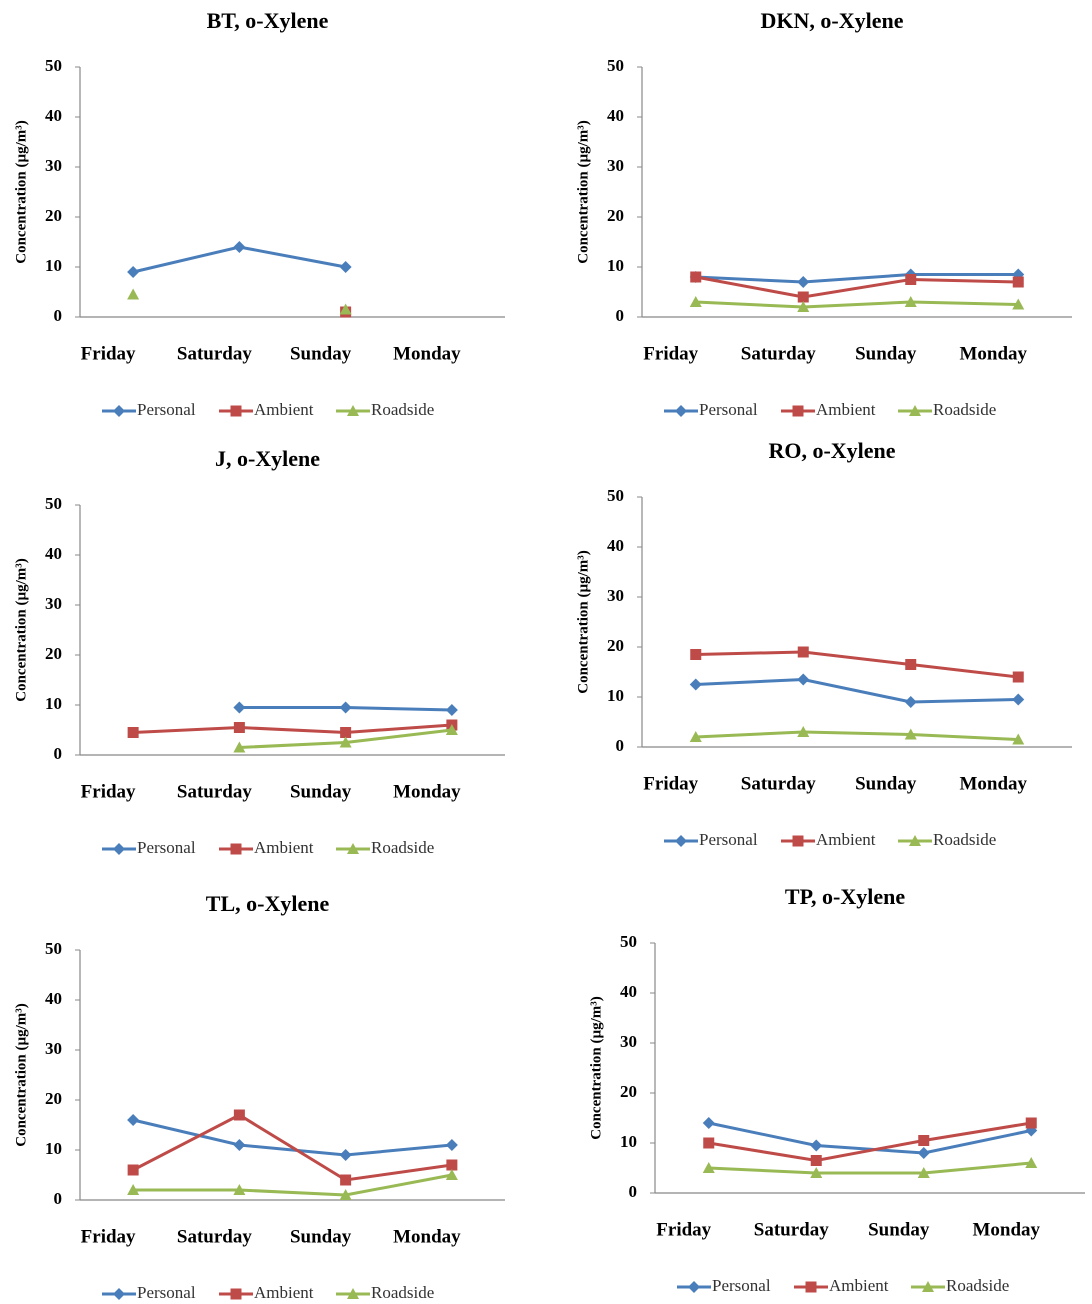  What do you see at coordinates (832, 20) in the screenshot?
I see `chart-title: DKN, o-Xylene` at bounding box center [832, 20].